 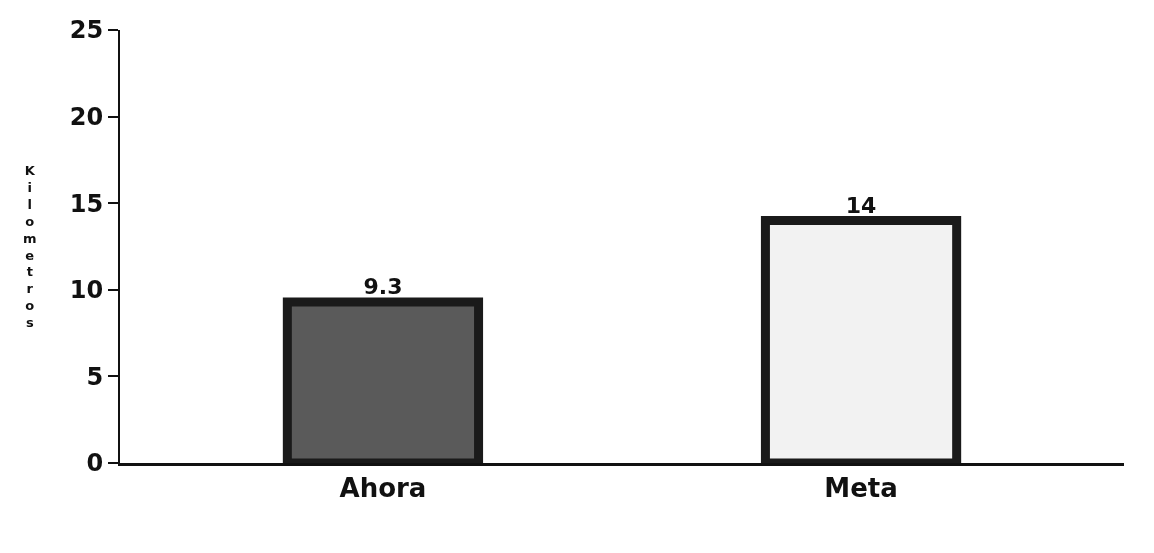 I want to click on data-label: 9.3, so click(x=383, y=286).